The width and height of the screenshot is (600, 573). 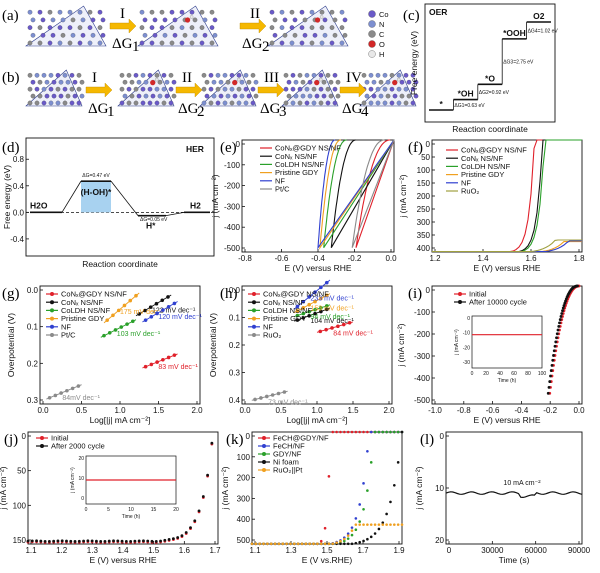 I want to click on legend-entry: CoNₓ NS/NF, so click(x=82, y=302).